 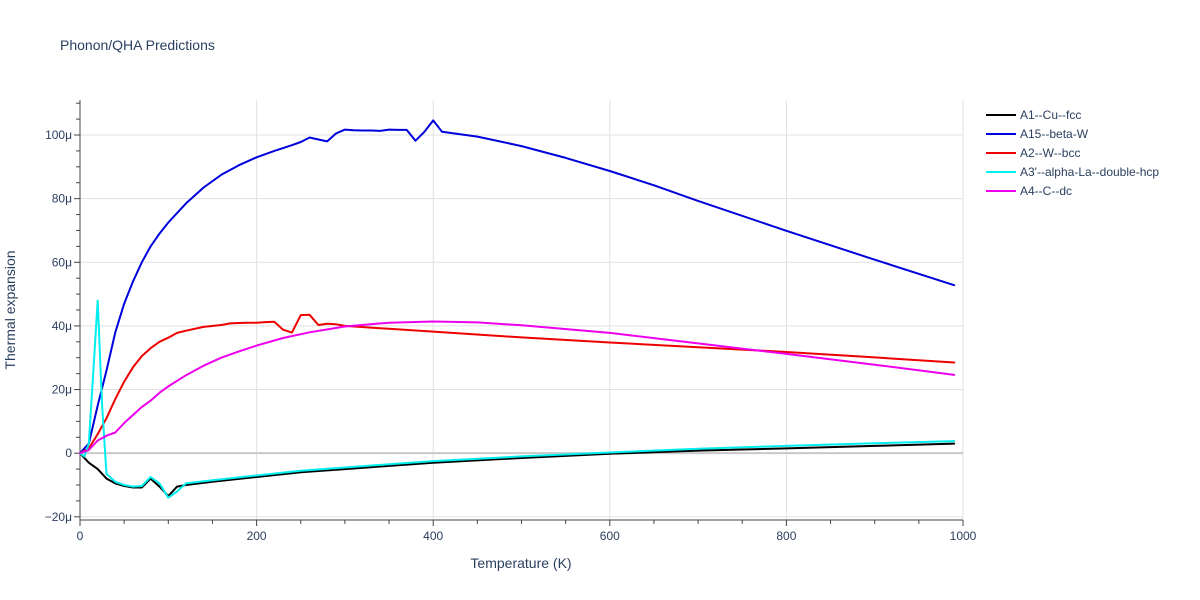 I want to click on x-tick-label: 400, so click(x=433, y=536).